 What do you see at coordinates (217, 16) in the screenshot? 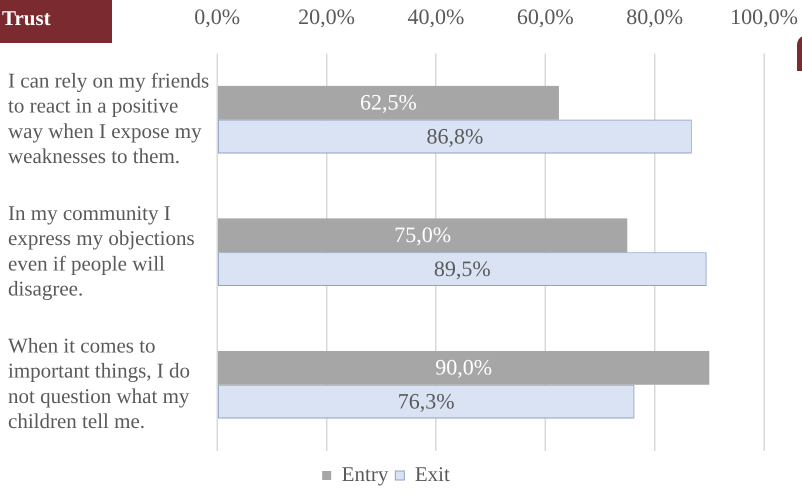
I see `x-tick-label: 0,0%` at bounding box center [217, 16].